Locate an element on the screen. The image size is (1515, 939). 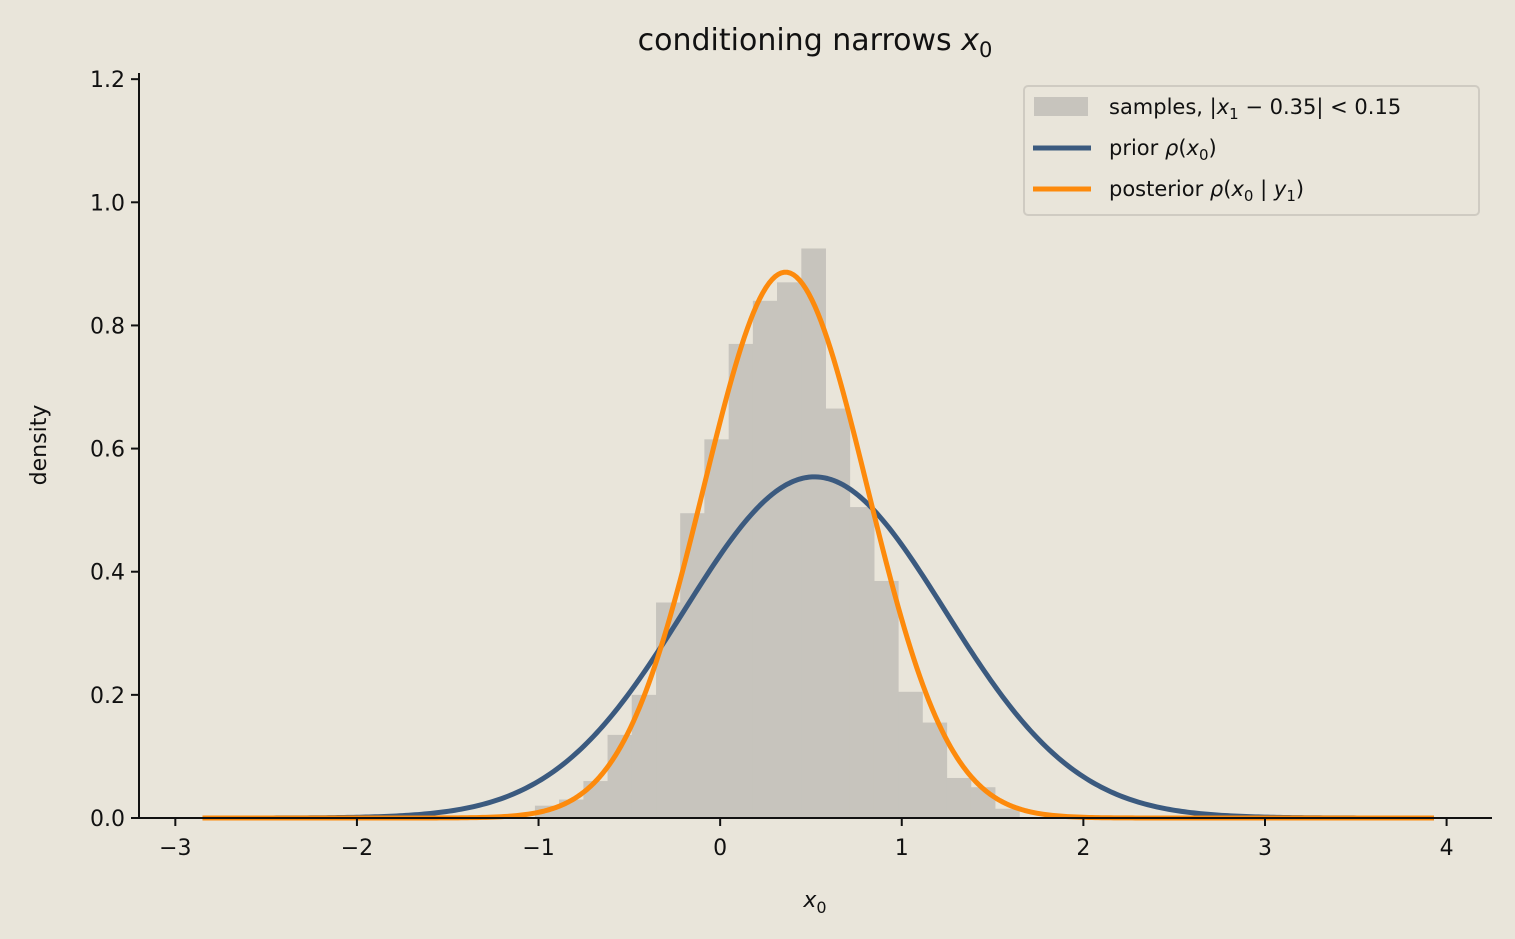
y-tick-label: 0.2 is located at coordinates (107, 696).